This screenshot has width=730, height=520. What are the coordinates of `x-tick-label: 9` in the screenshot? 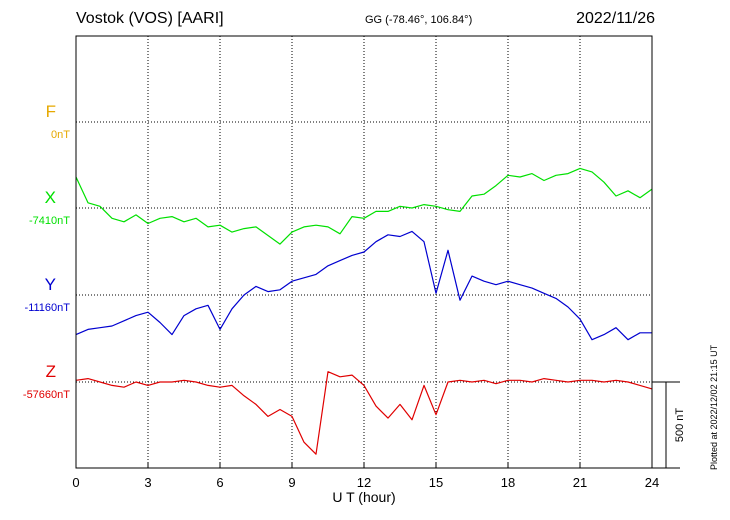 It's located at (291, 482).